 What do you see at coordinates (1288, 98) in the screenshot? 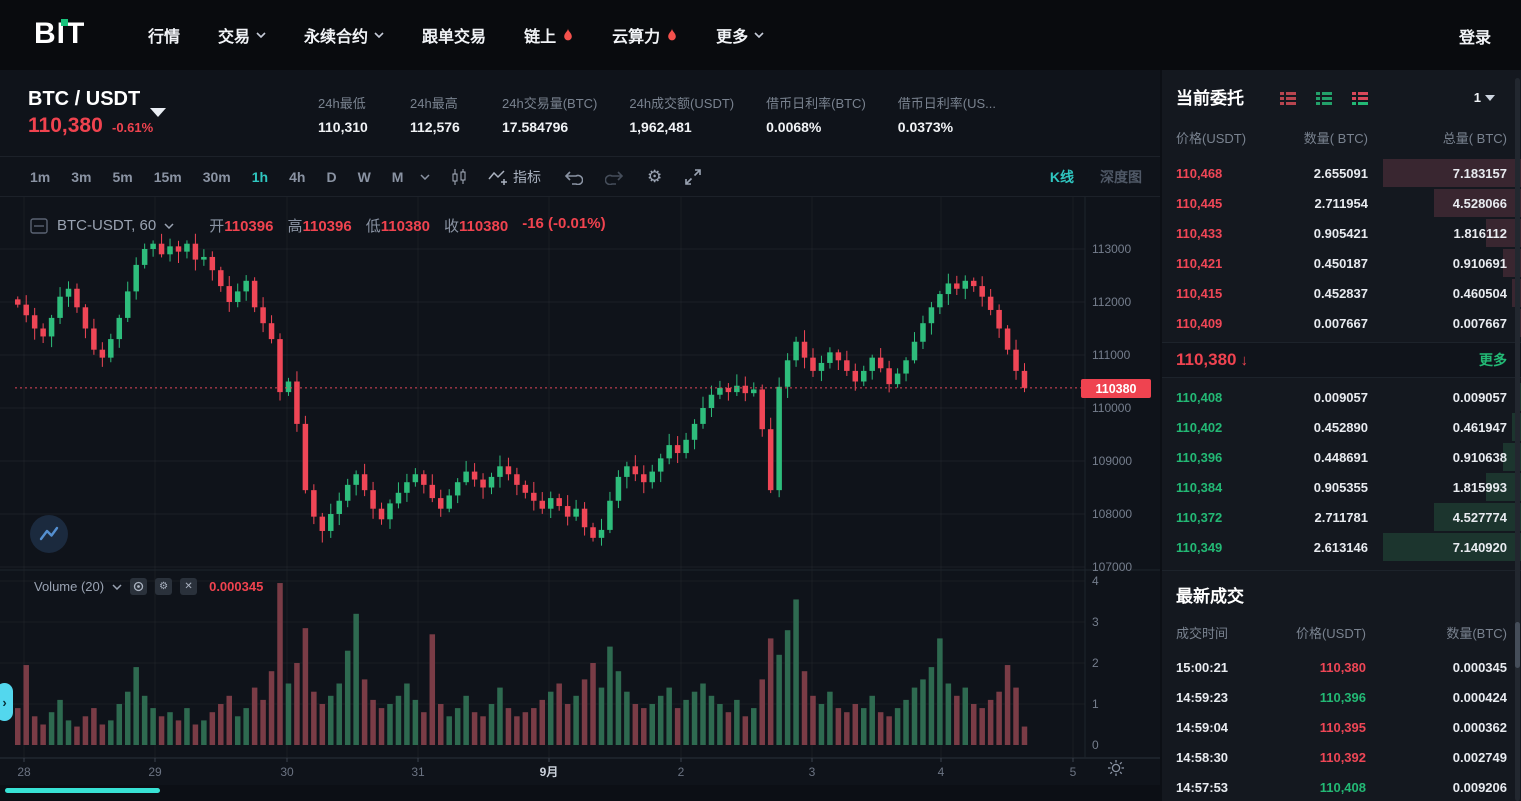
I see `view-asks-only-icon` at bounding box center [1288, 98].